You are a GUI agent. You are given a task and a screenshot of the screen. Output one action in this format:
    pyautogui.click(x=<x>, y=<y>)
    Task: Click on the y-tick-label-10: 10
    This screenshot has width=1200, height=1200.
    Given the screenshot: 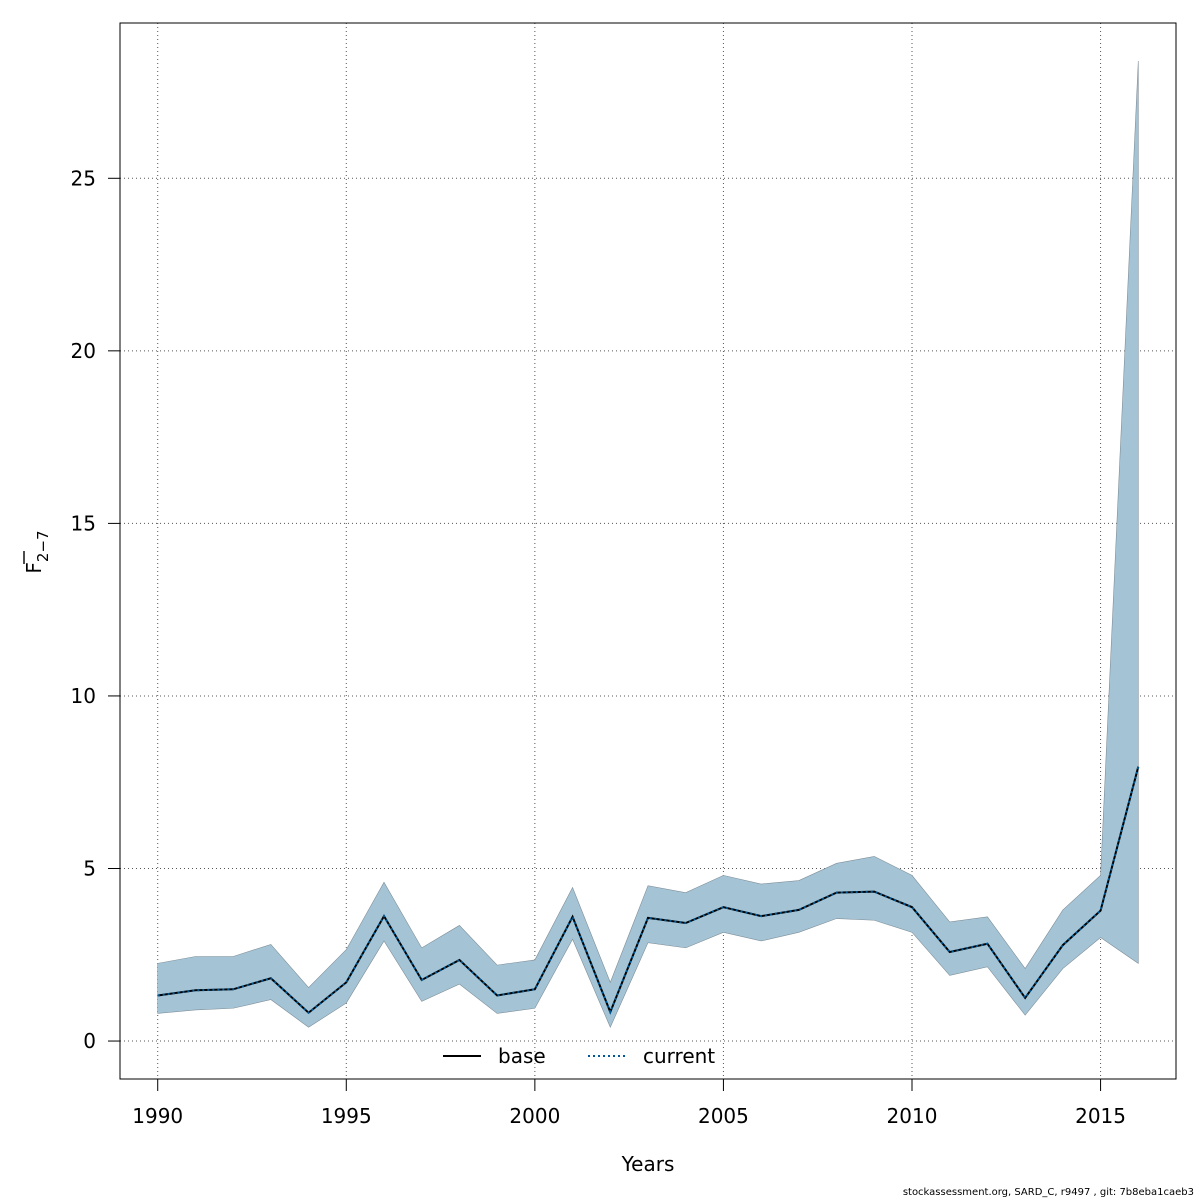 What is the action you would take?
    pyautogui.click(x=83, y=696)
    